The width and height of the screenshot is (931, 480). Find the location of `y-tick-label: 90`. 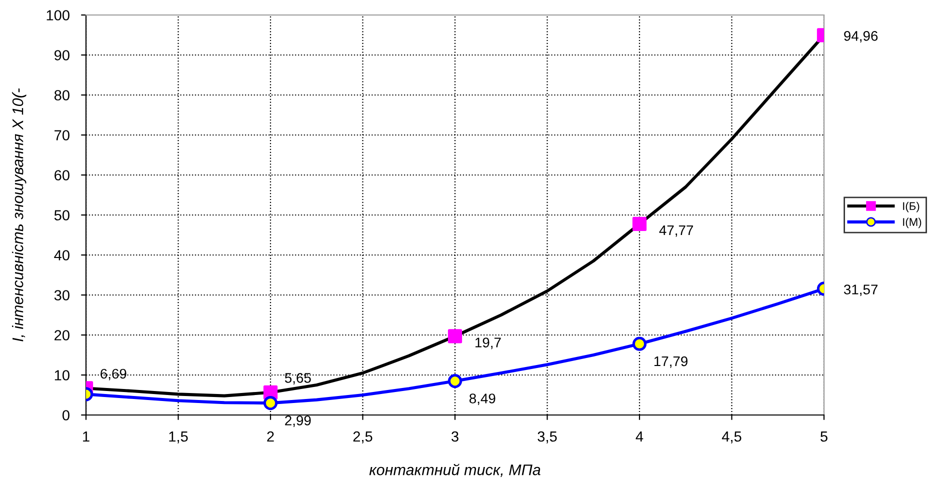

y-tick-label: 90 is located at coordinates (62, 55).